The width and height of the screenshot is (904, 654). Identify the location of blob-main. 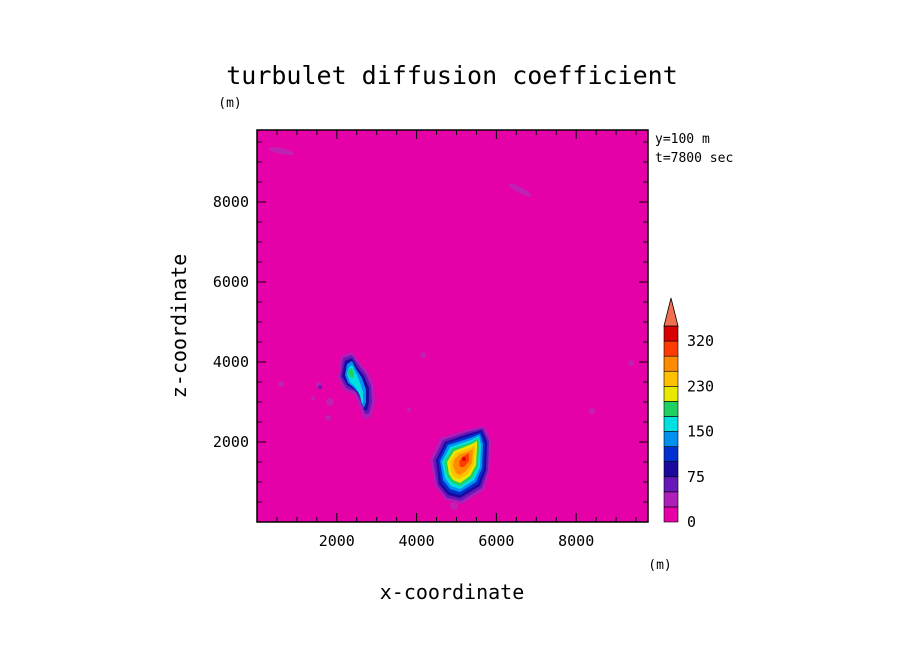
(460, 465).